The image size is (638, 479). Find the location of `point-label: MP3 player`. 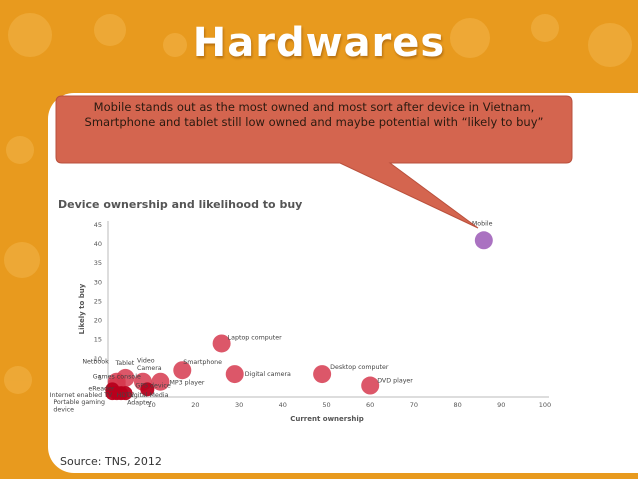

point-label: MP3 player is located at coordinates (186, 383).